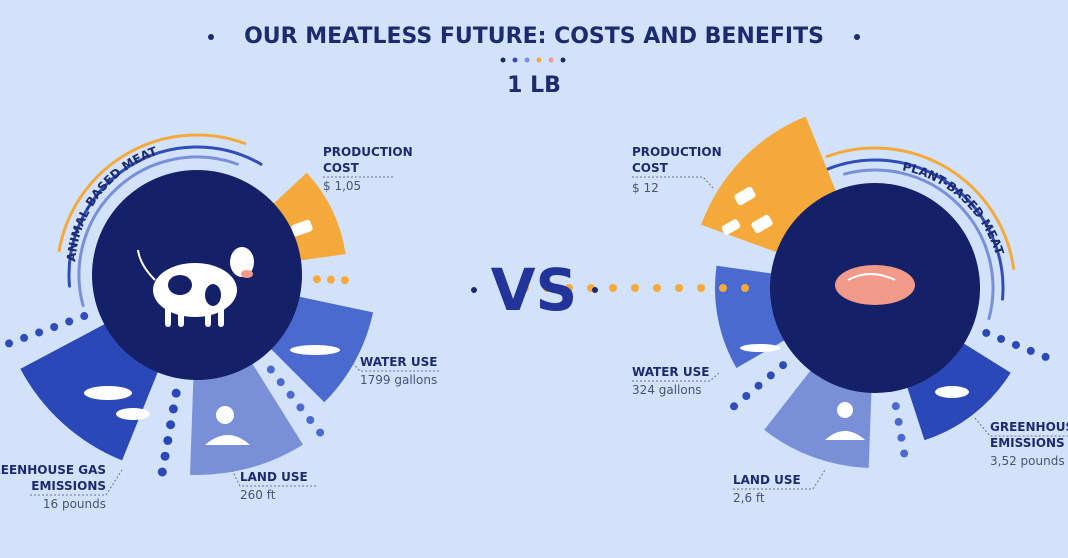  What do you see at coordinates (645, 188) in the screenshot?
I see `item-value: $ 12` at bounding box center [645, 188].